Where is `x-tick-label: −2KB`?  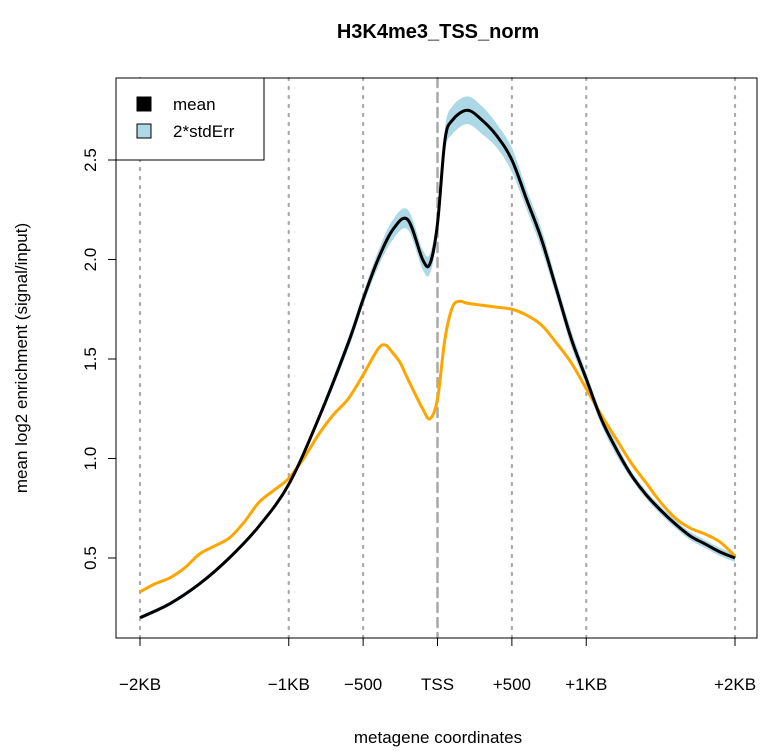 x-tick-label: −2KB is located at coordinates (140, 684).